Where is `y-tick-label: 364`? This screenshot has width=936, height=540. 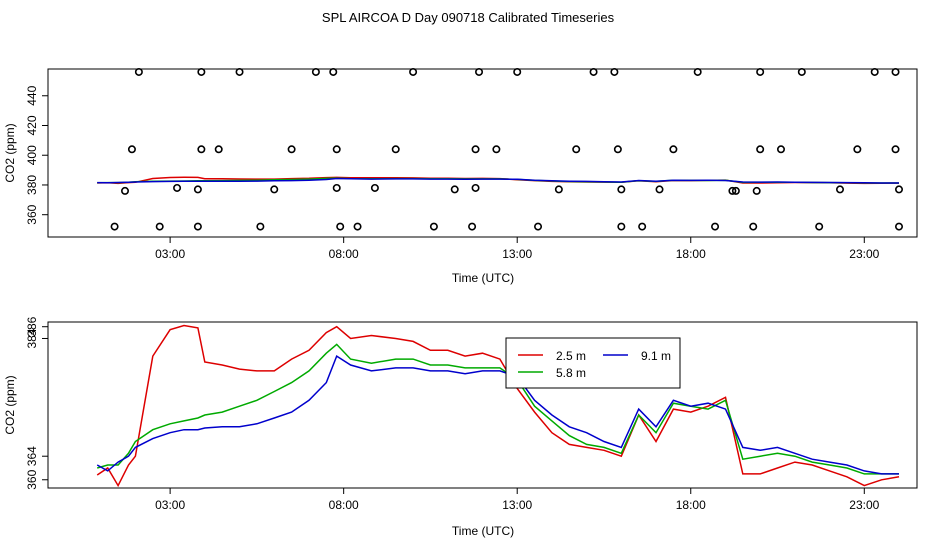
y-tick-label: 364 is located at coordinates (32, 456).